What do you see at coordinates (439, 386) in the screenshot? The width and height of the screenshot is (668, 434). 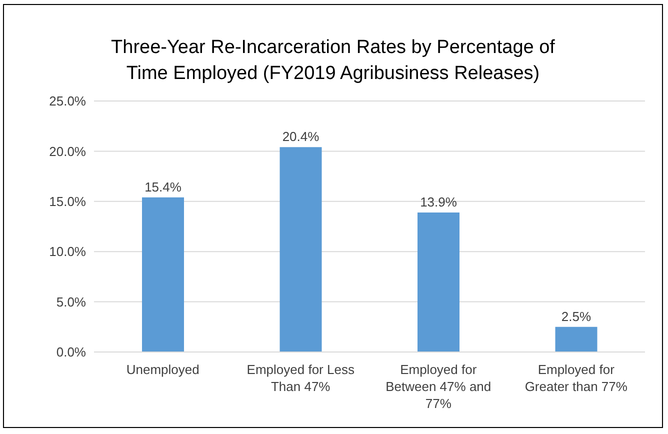 I see `x-tick-label: Employed for Between 47% and 77%` at bounding box center [439, 386].